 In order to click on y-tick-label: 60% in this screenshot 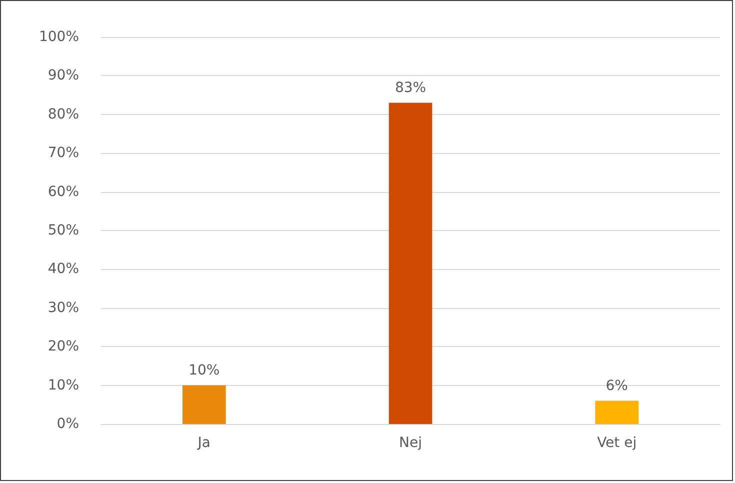, I will do `click(63, 192)`.